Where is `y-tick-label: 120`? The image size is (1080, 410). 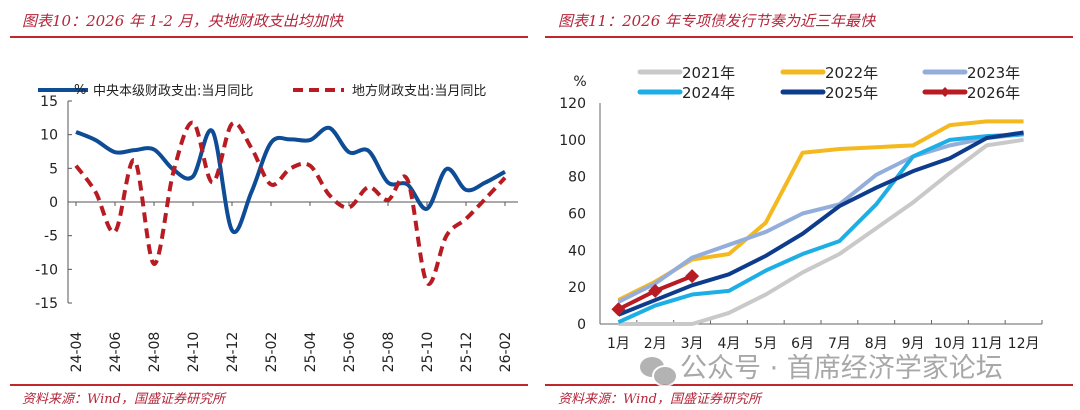
y-tick-label: 120 is located at coordinates (572, 104).